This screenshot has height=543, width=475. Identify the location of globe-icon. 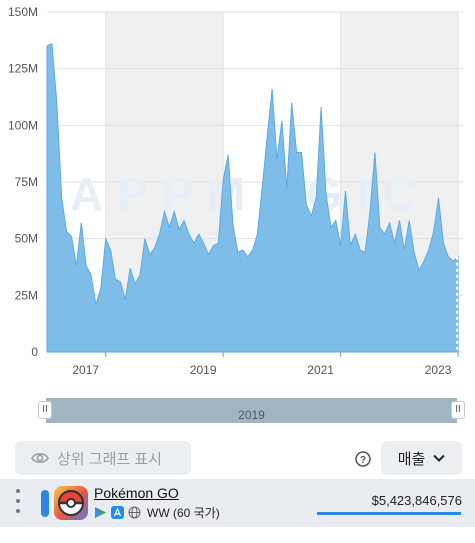
(134, 512).